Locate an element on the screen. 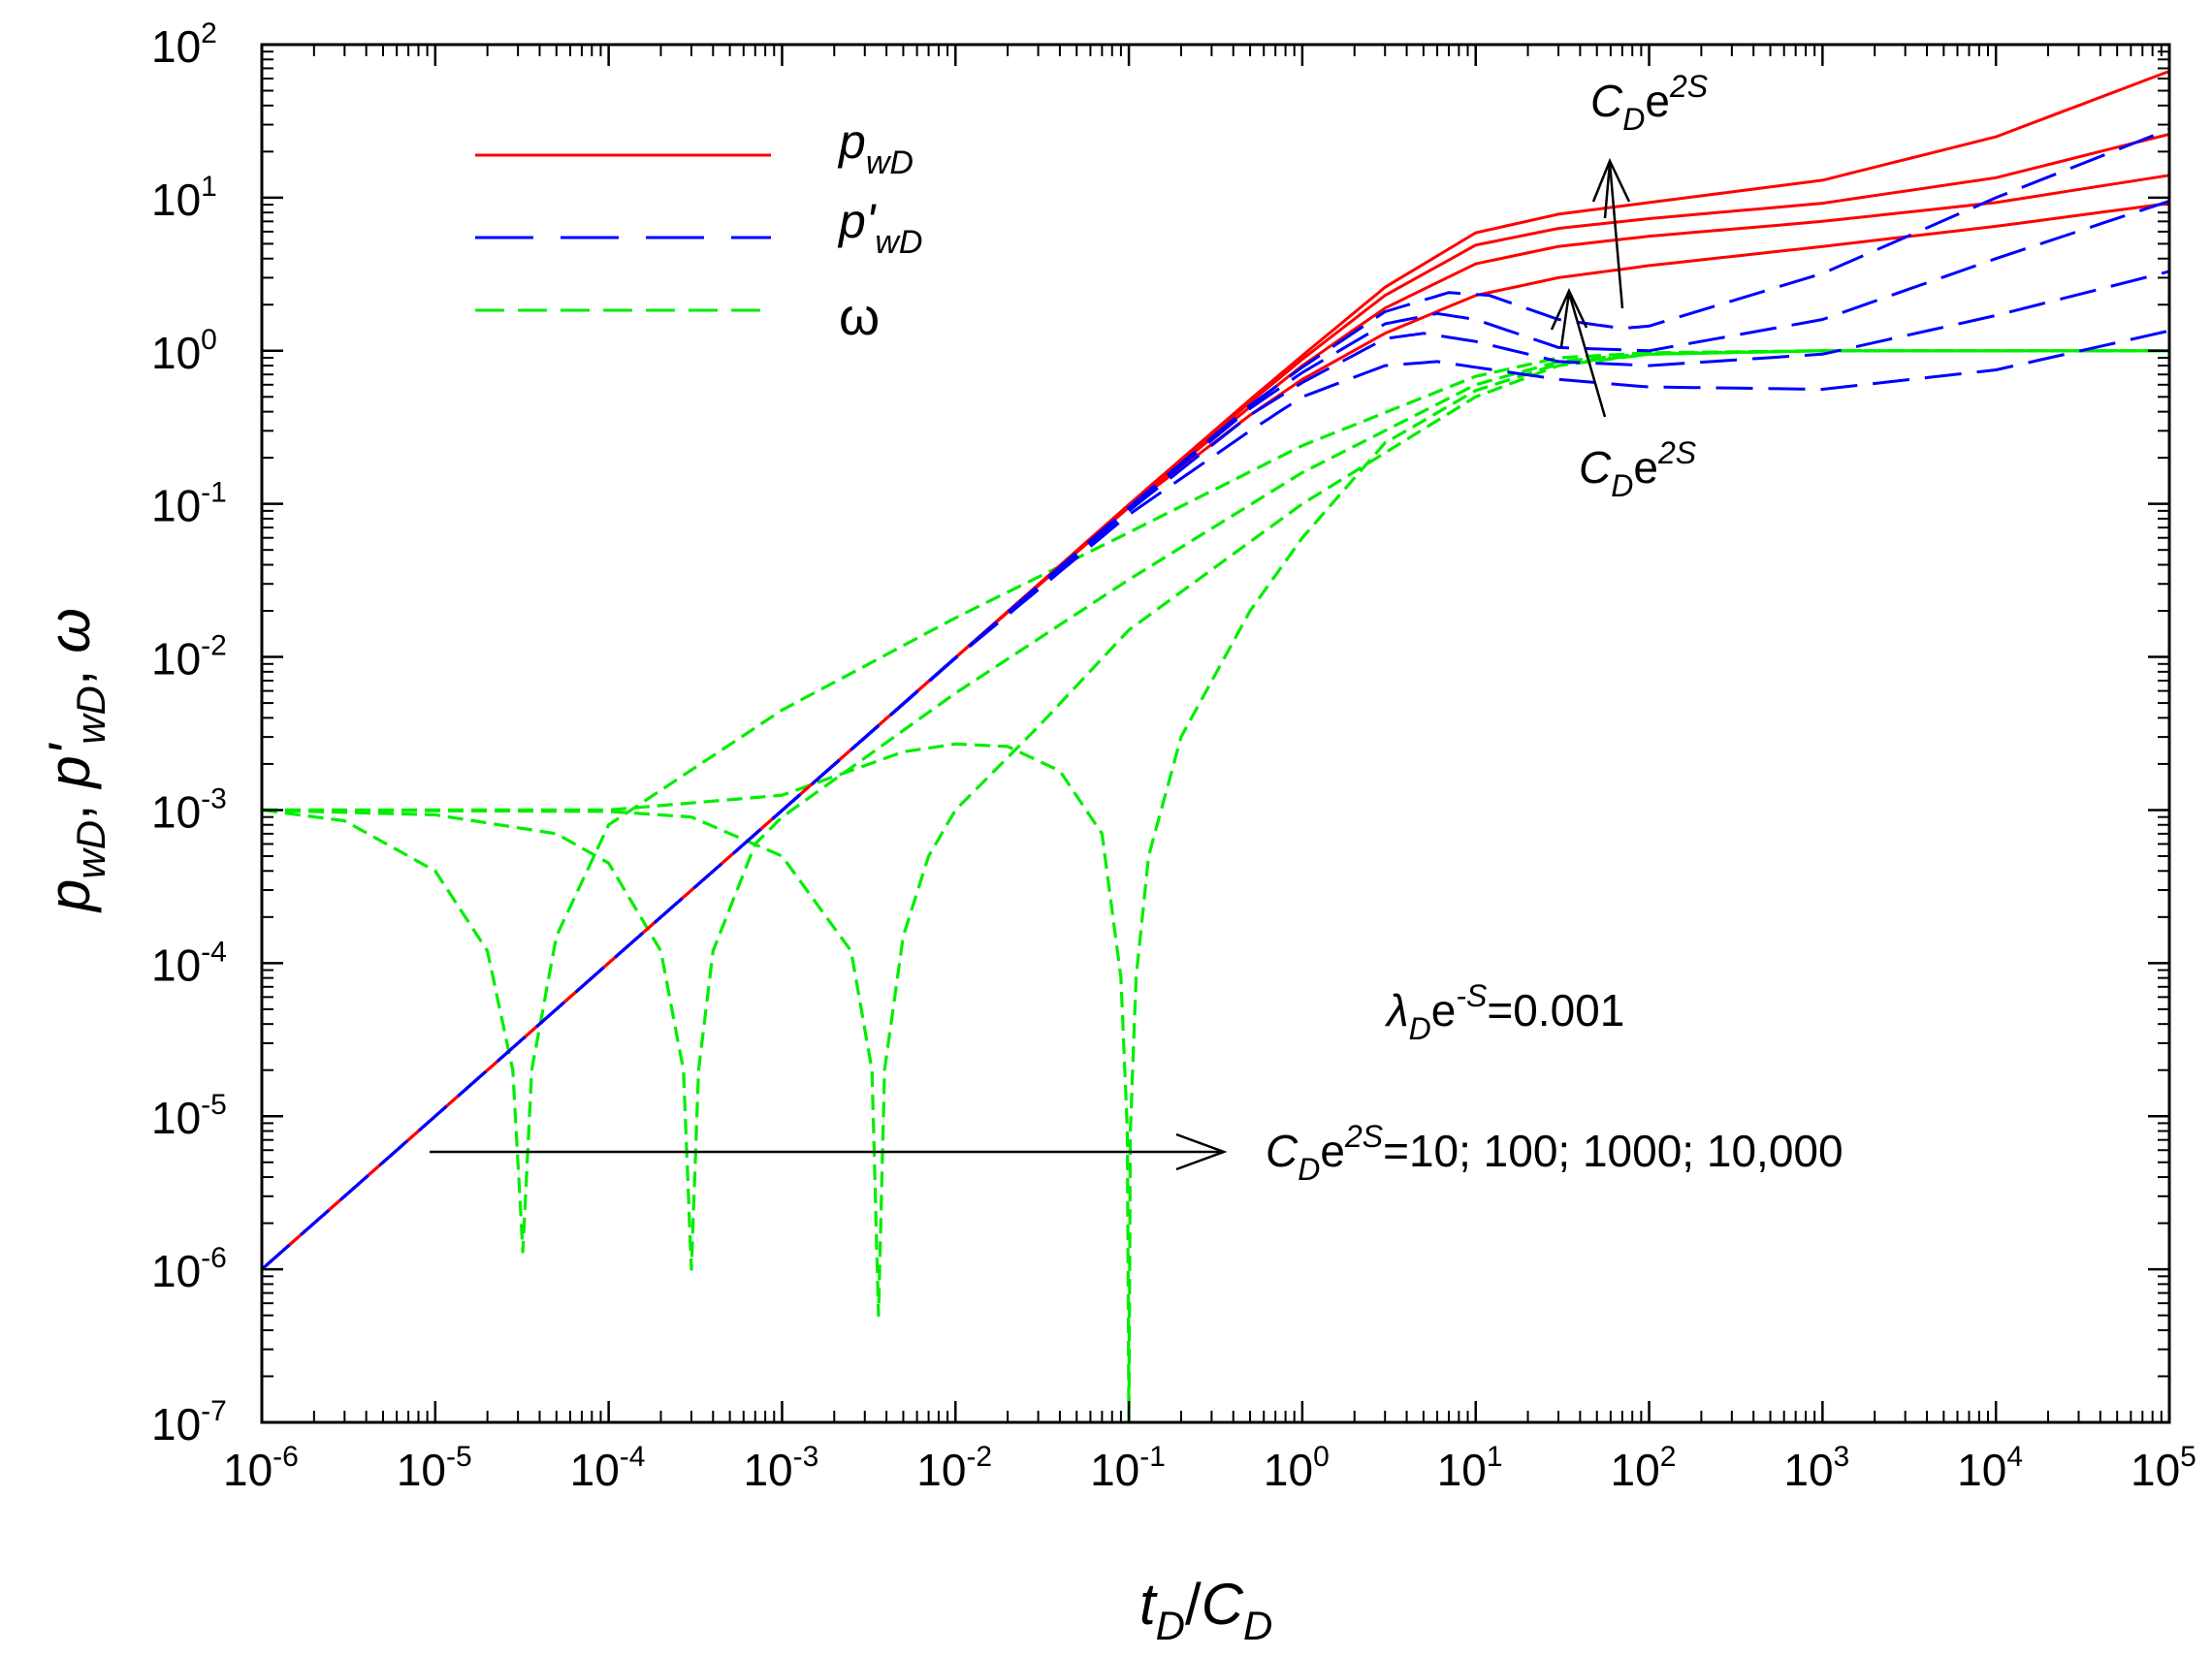 The width and height of the screenshot is (2212, 1657). legend-label-pwd: pwD is located at coordinates (876, 147).